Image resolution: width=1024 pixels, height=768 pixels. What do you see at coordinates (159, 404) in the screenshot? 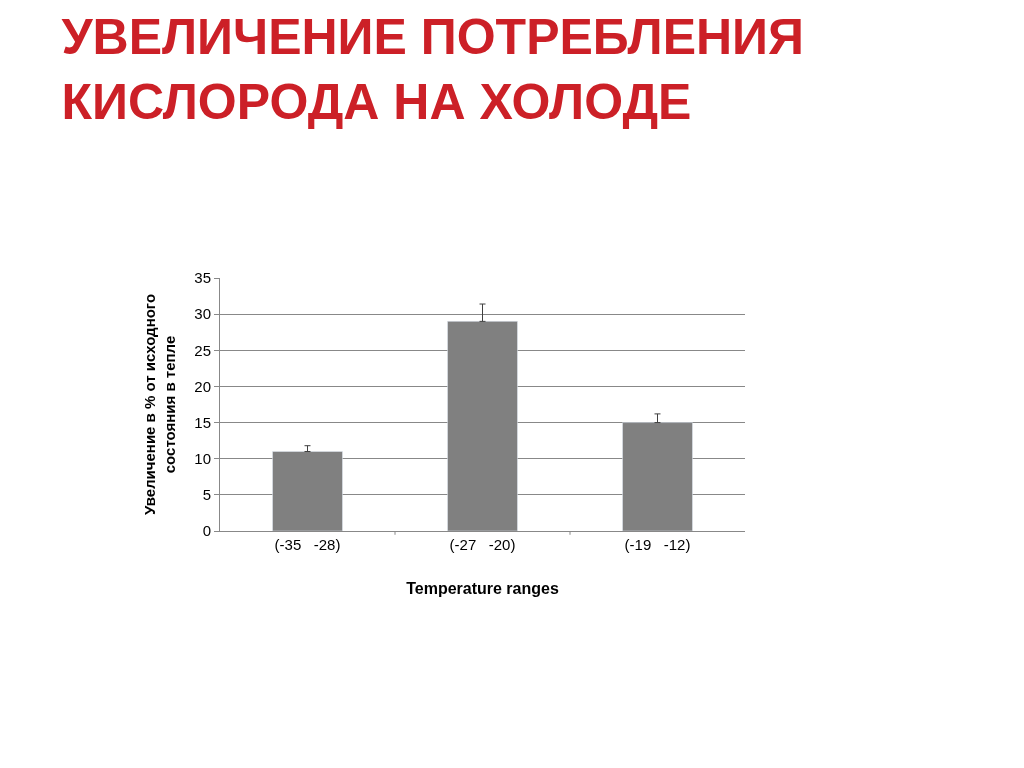
I see `y-axis-title: Увеличение в % от исходного состояния в тепле` at bounding box center [159, 404].